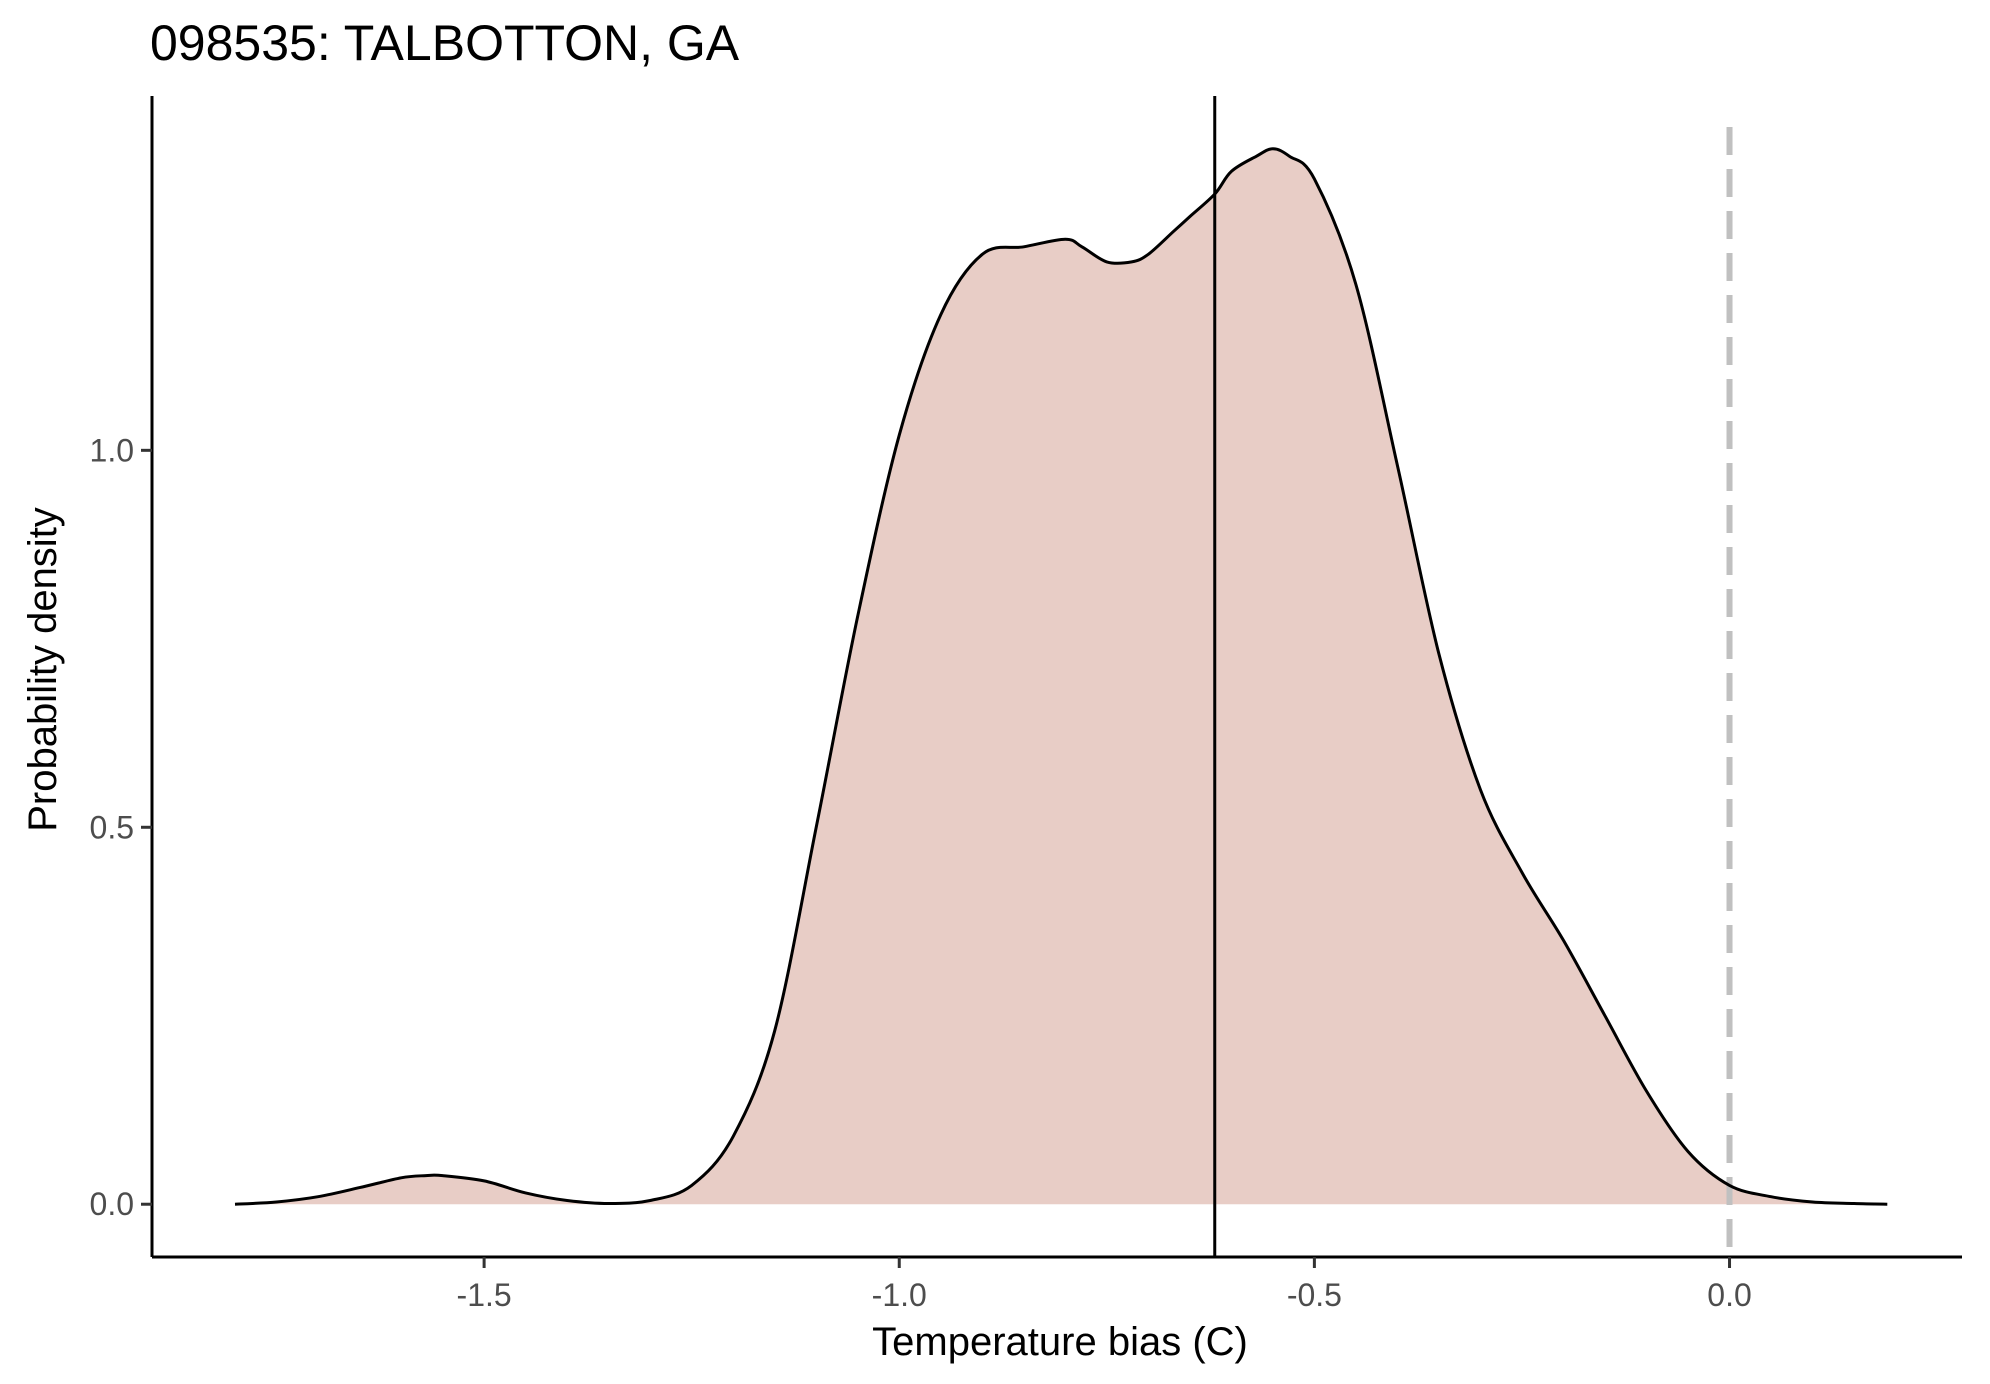 The height and width of the screenshot is (1384, 1990). What do you see at coordinates (484, 1295) in the screenshot?
I see `x-tick-label: -1.5` at bounding box center [484, 1295].